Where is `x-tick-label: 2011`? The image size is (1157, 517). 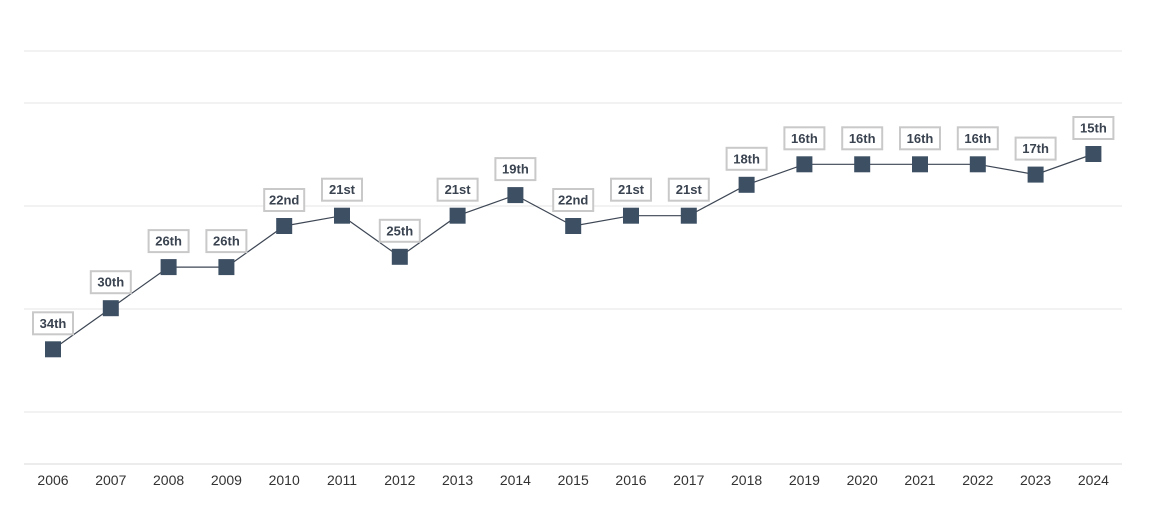
x-tick-label: 2011 is located at coordinates (342, 480).